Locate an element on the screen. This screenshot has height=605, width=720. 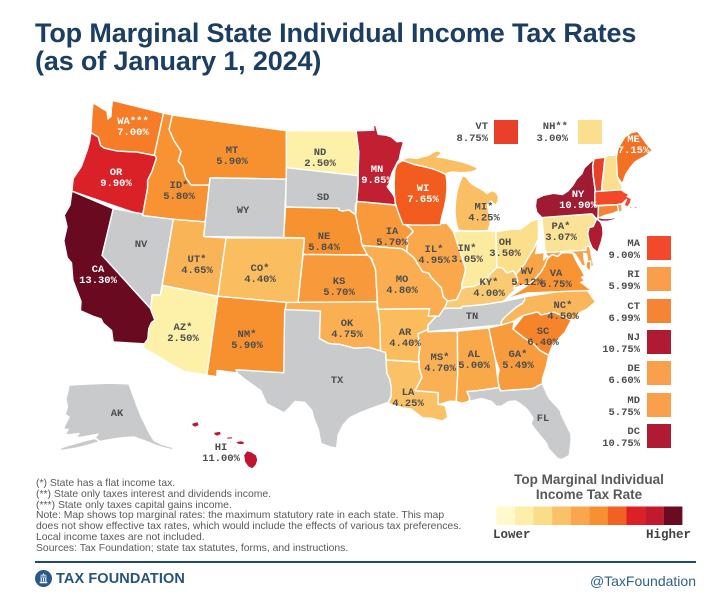
svg-text: HI is located at coordinates (221, 448).